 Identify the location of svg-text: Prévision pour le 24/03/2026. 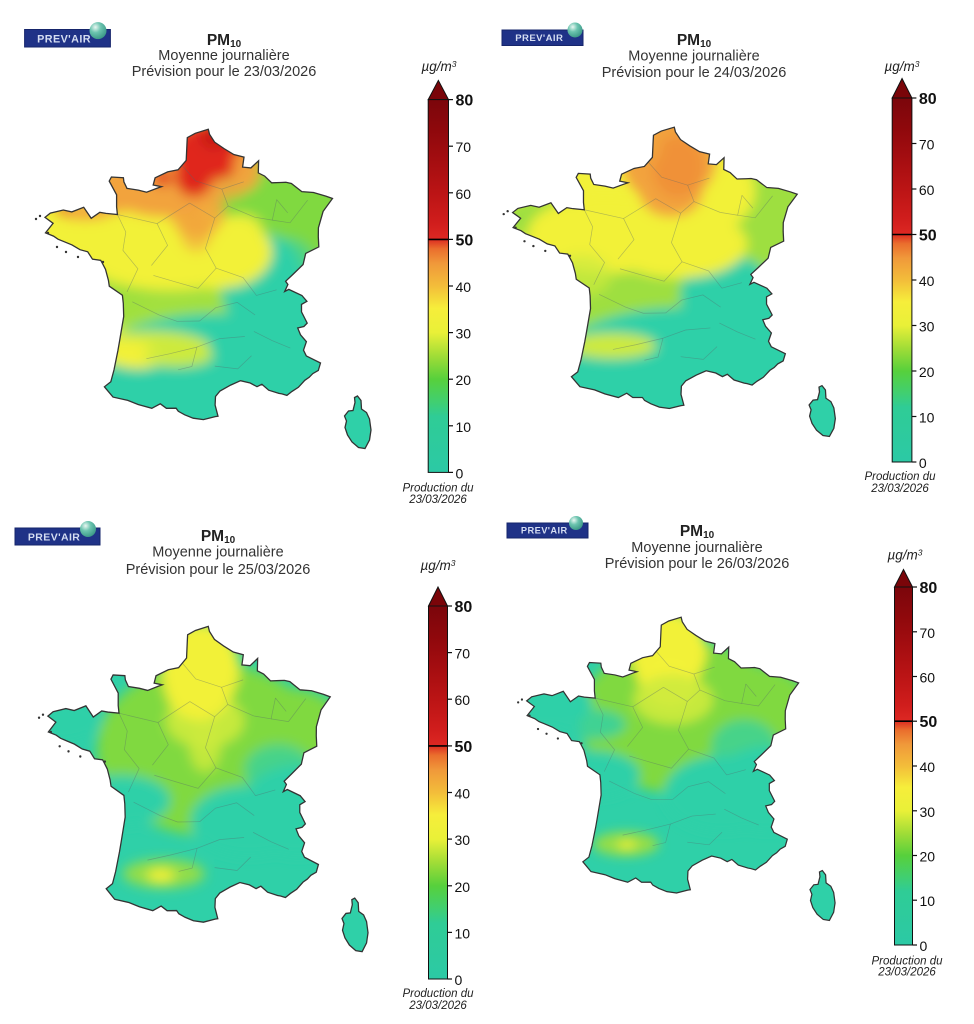
(694, 73).